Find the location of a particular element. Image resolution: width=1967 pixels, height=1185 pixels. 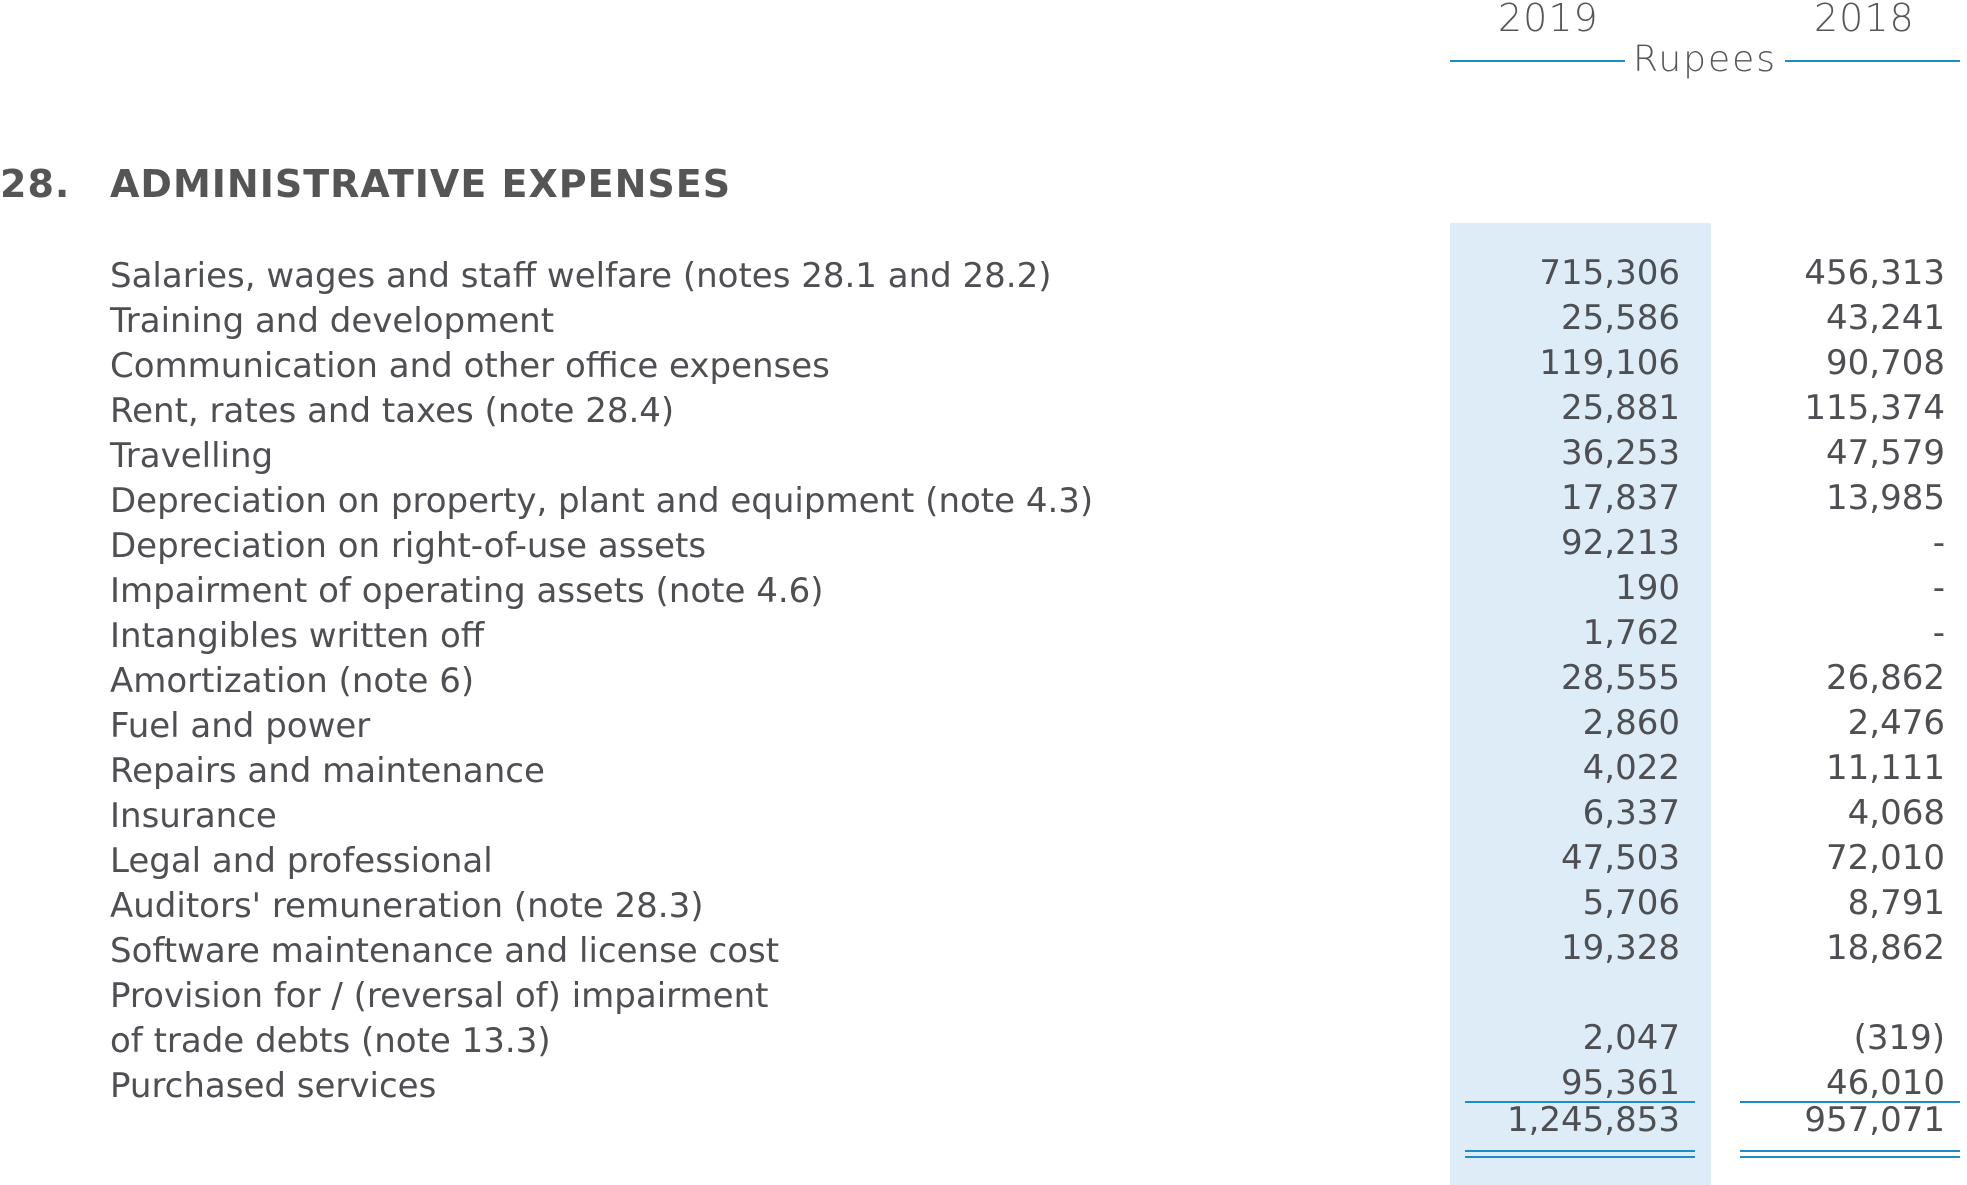

year-header-2019: 2019 is located at coordinates (1548, 20).